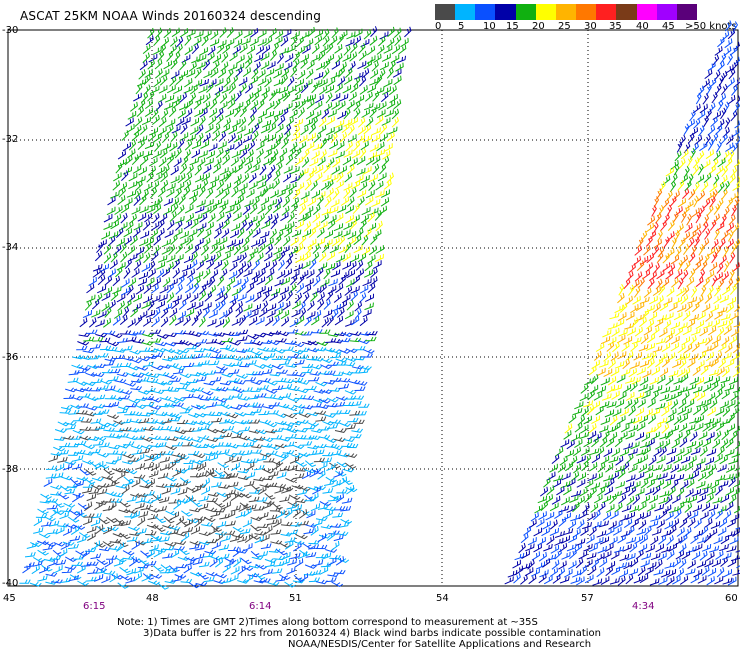 This screenshot has width=740, height=650. What do you see at coordinates (585, 28) in the screenshot?
I see `legend-labels: 0 5 10 15 20 25 30 35 40 45 >50 knots` at bounding box center [585, 28].